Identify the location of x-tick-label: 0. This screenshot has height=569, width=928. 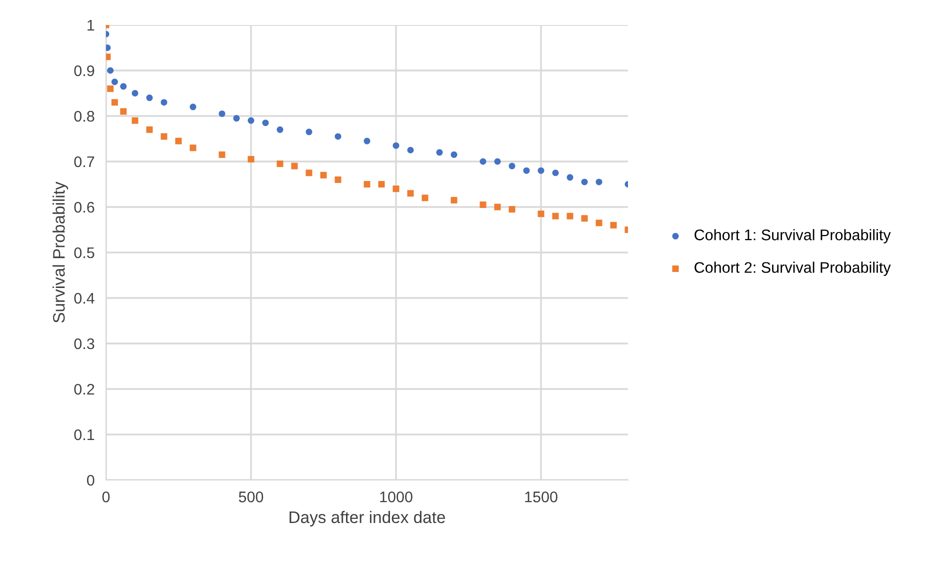
(106, 497).